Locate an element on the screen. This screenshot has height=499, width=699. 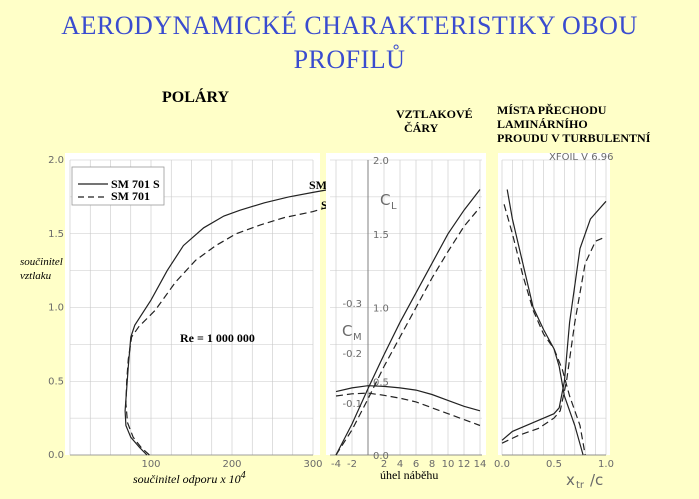
main-title-line-1: AERODYNAMICKÉ CHARAKTERISTIKY OBOU is located at coordinates (349, 25).